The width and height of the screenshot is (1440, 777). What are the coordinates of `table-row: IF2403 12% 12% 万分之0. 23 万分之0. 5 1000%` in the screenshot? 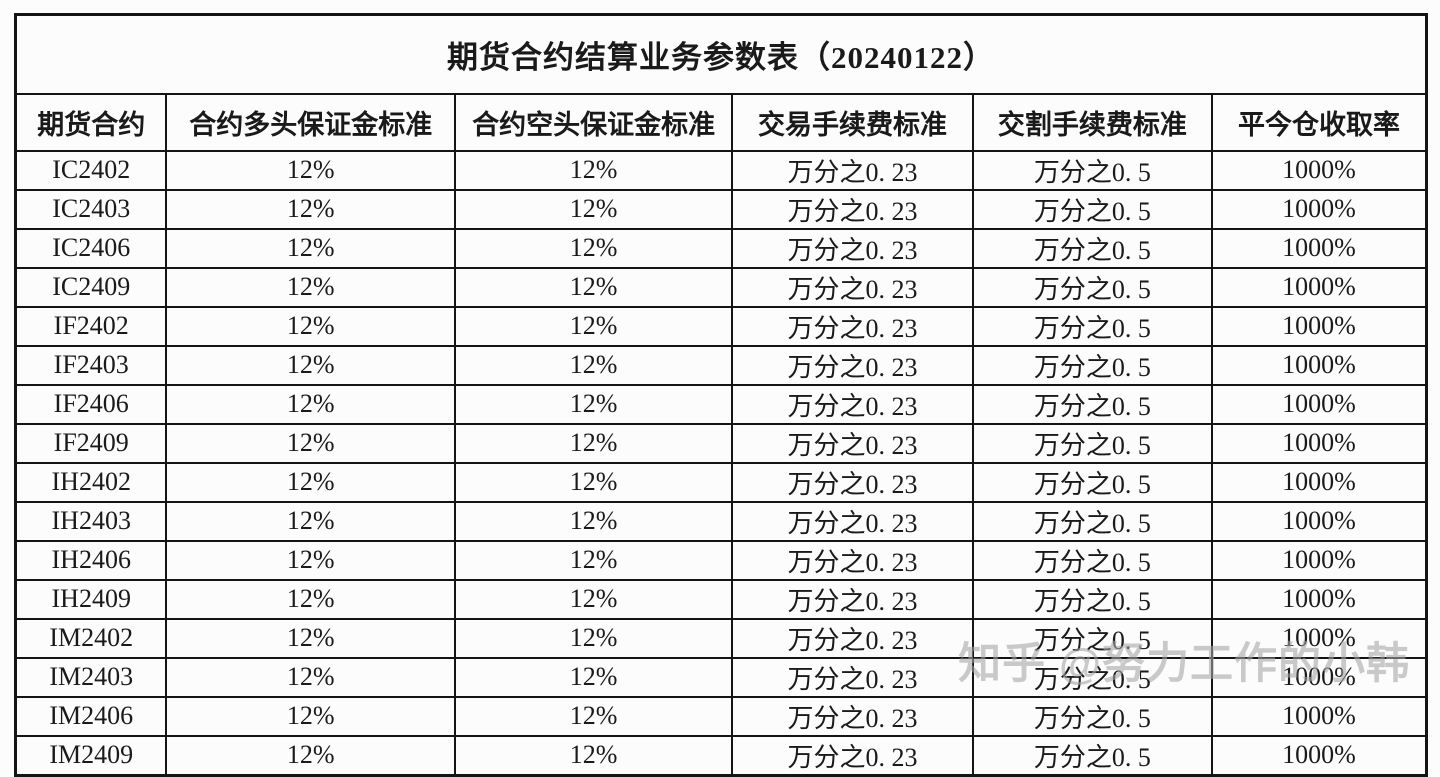 It's located at (721, 365).